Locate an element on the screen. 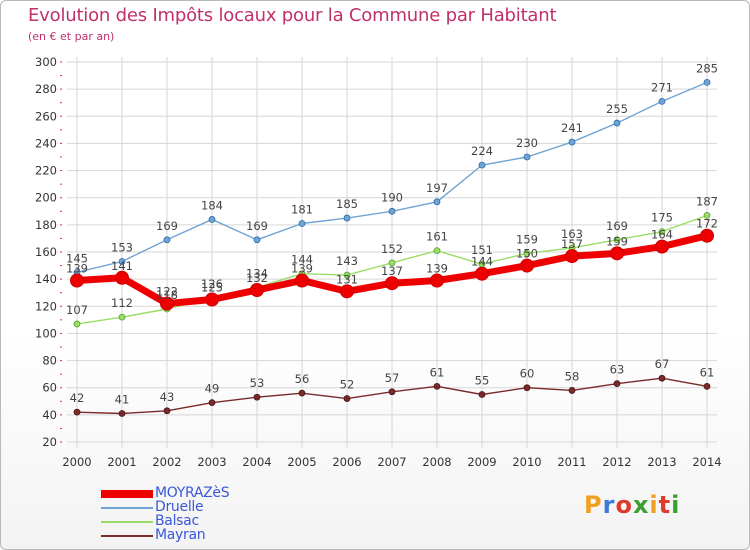 Image resolution: width=750 pixels, height=550 pixels. data-label: 126 is located at coordinates (212, 284).